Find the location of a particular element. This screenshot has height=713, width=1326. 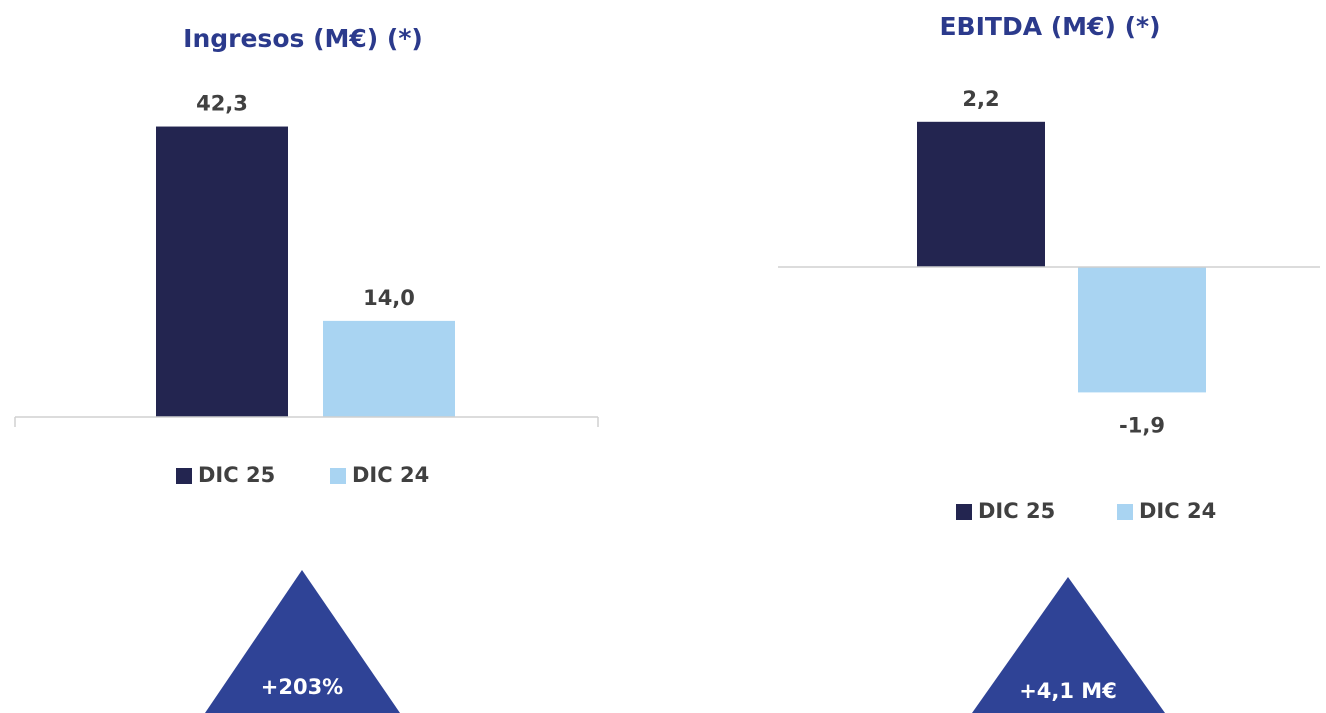

data-label: 2,2 is located at coordinates (980, 99).